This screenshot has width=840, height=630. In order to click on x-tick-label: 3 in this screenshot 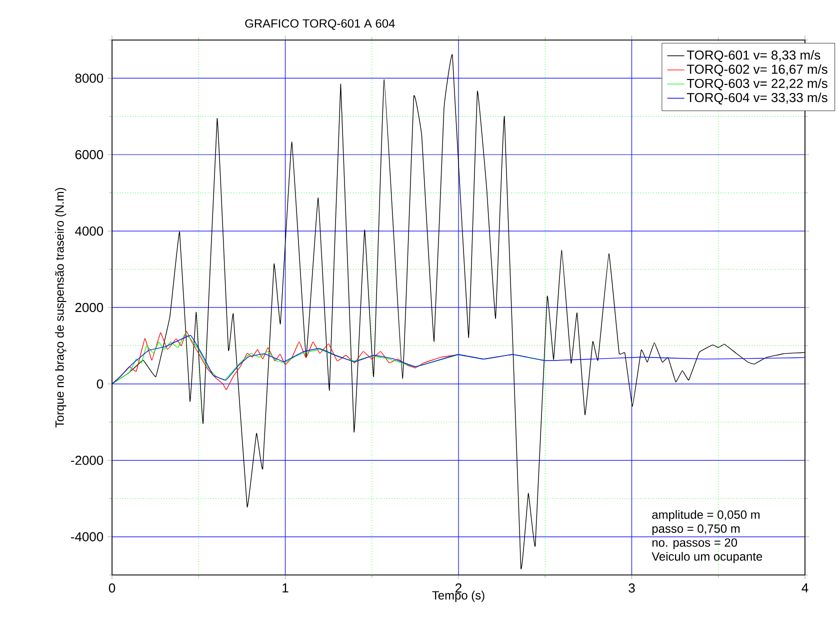, I will do `click(631, 588)`.